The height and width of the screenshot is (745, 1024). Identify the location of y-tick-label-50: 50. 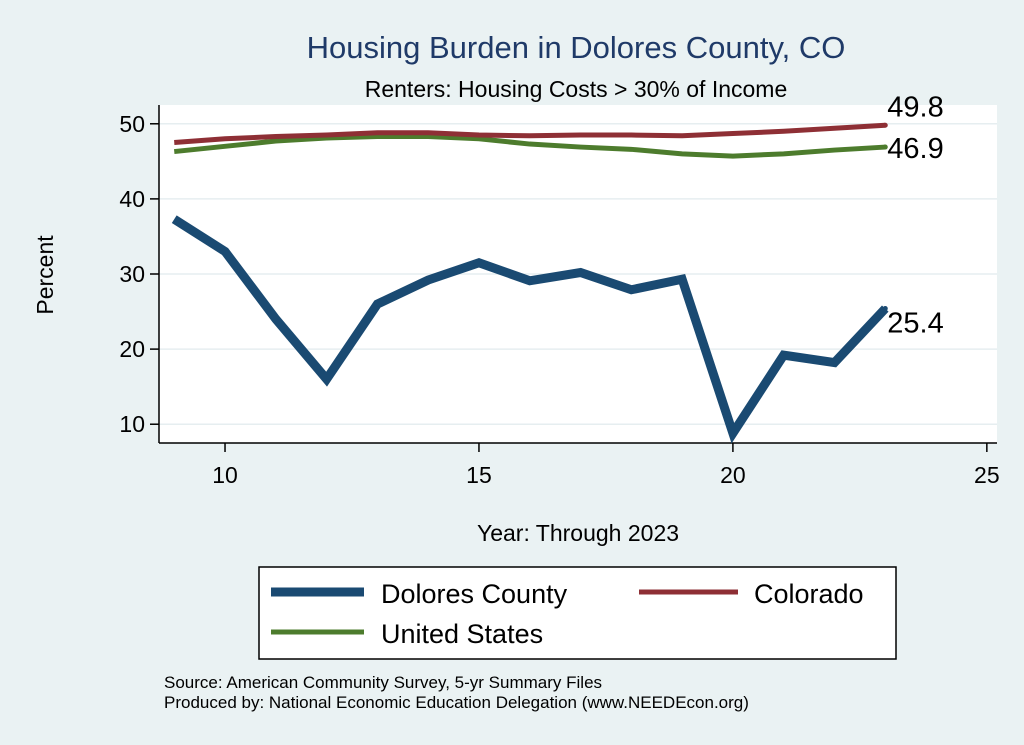
(132, 124).